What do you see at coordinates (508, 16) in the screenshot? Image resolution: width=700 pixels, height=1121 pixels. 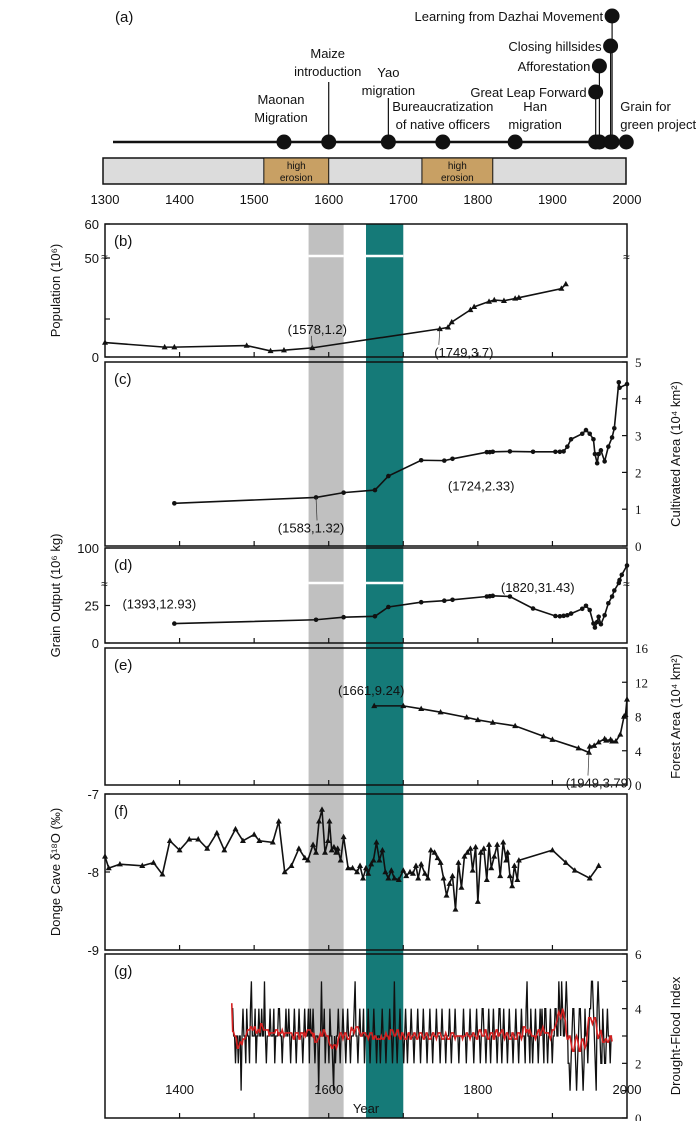 I see `event-label: Learning from Dazhai Movement` at bounding box center [508, 16].